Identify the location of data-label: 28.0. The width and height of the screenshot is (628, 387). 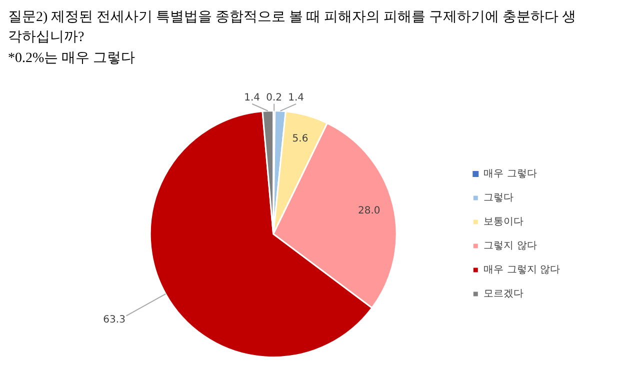
(369, 210).